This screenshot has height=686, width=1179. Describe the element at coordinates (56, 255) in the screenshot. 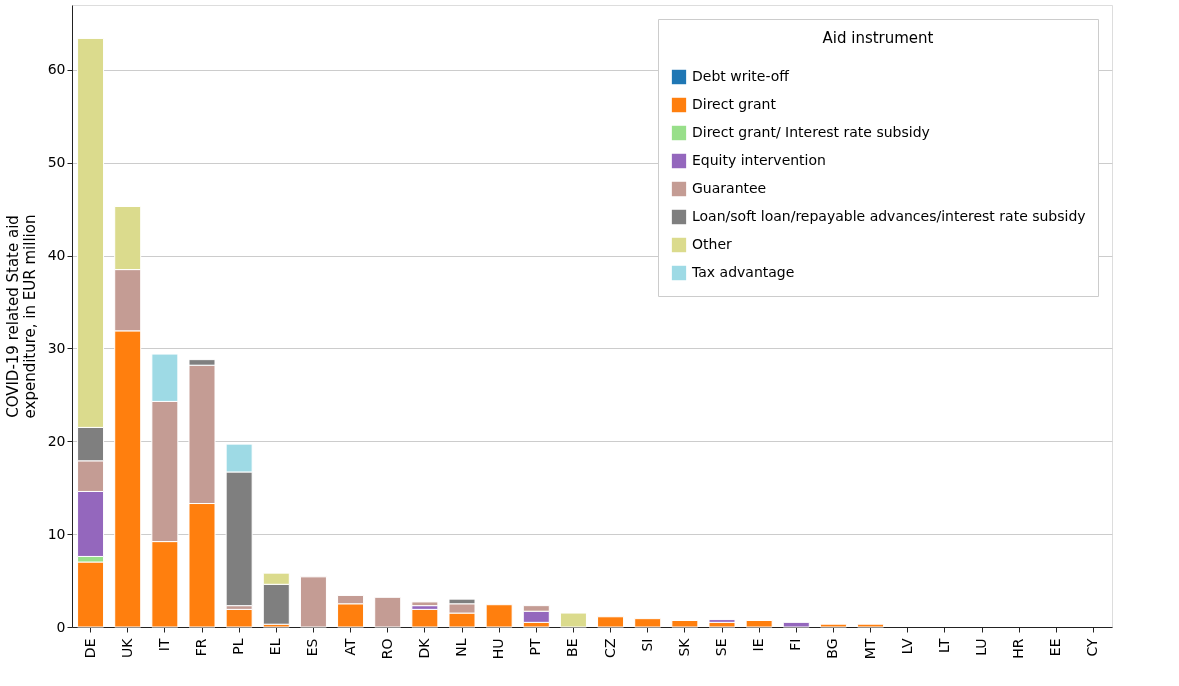

I see `y-tick-label: 40` at that location.